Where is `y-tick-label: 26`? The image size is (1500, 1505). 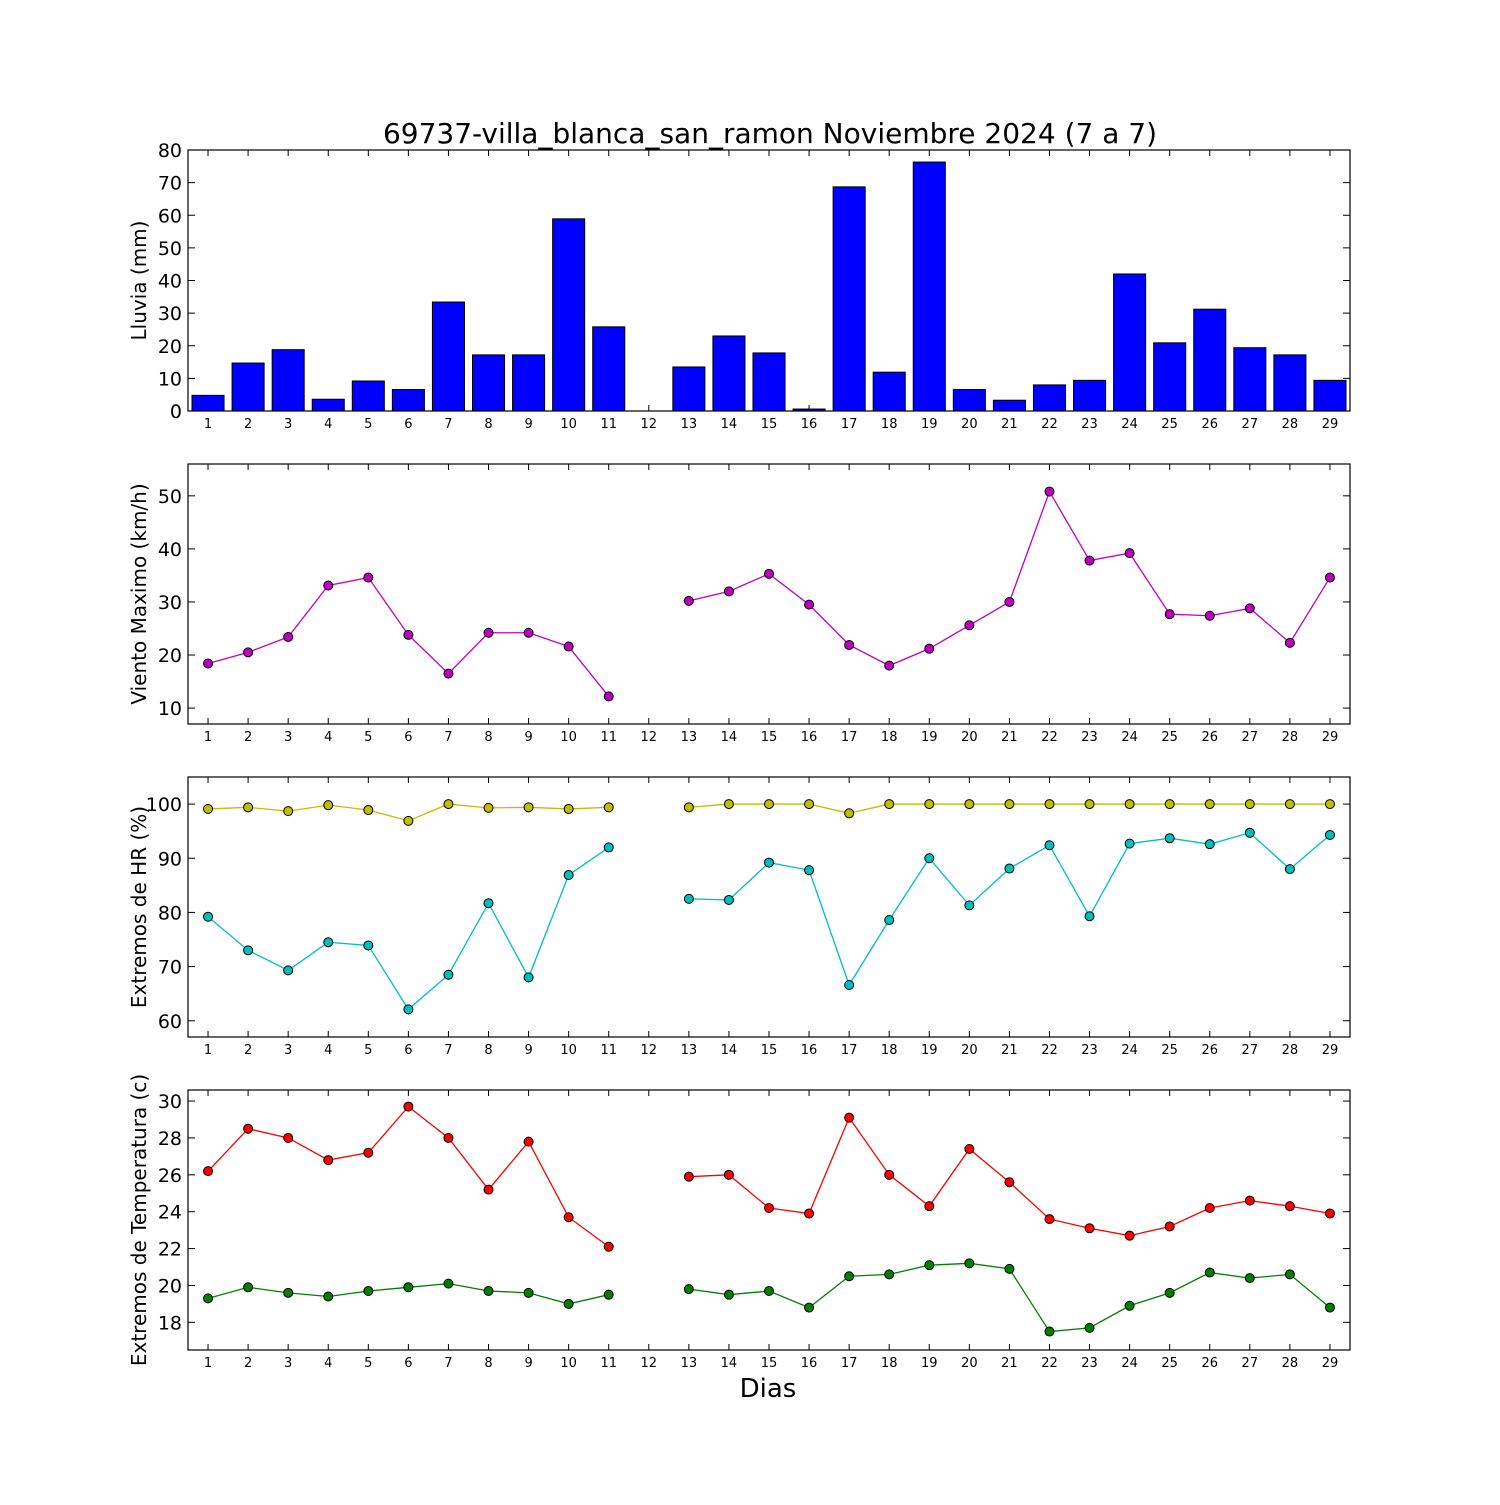
y-tick-label: 26 is located at coordinates (170, 1176).